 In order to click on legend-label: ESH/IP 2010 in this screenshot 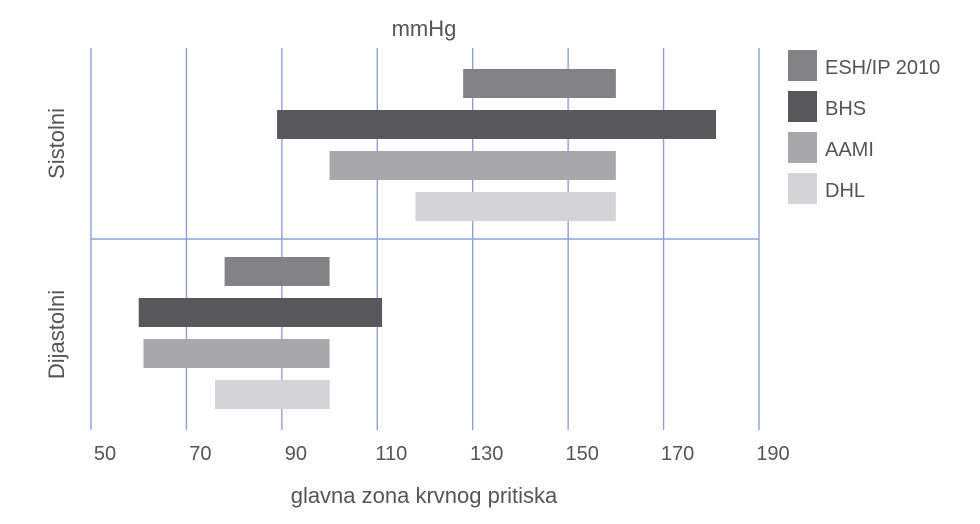, I will do `click(882, 68)`.